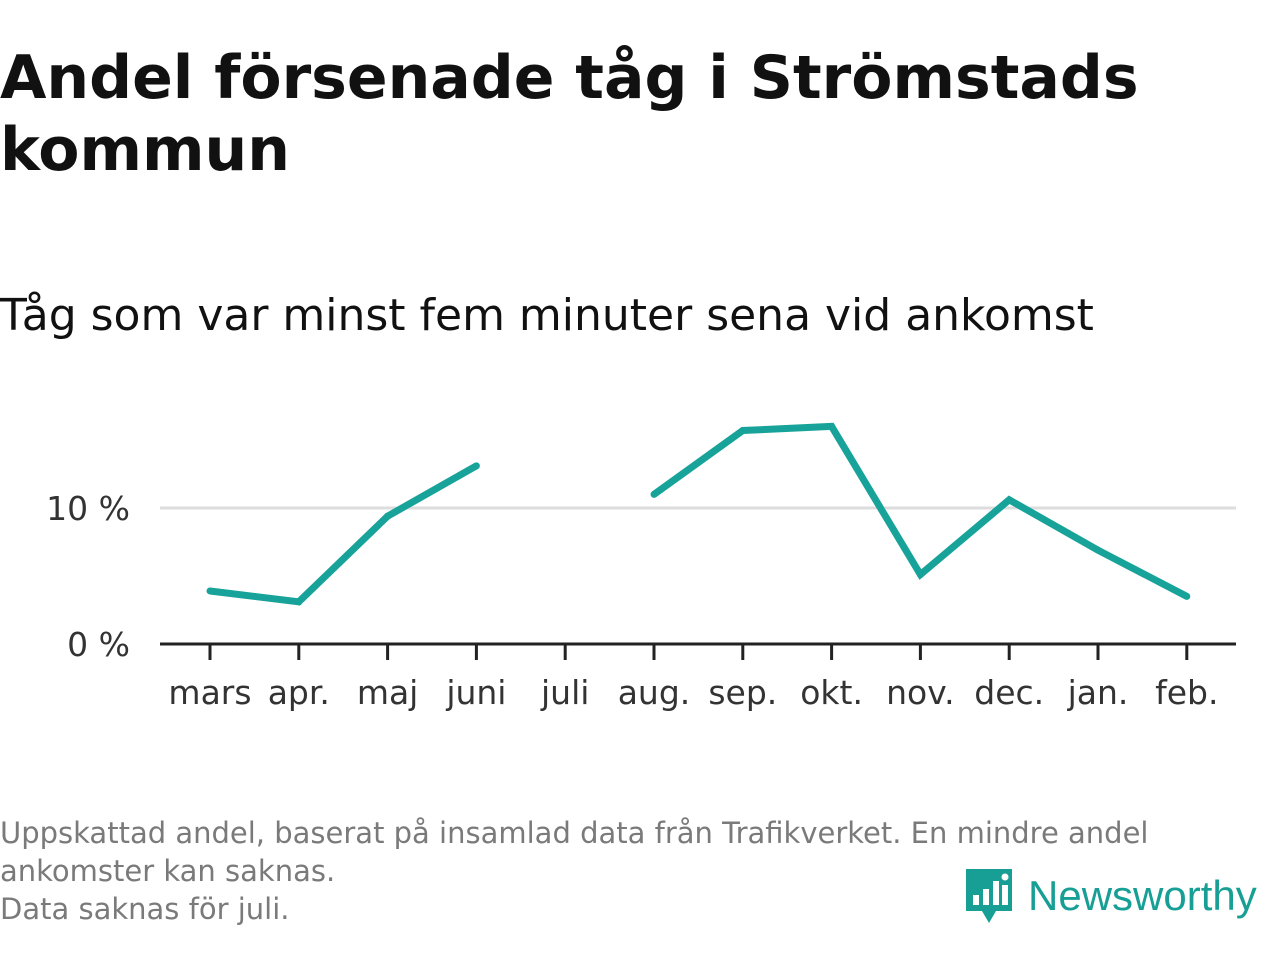 The height and width of the screenshot is (960, 1280). What do you see at coordinates (388, 516) in the screenshot?
I see `data-point-maj` at bounding box center [388, 516].